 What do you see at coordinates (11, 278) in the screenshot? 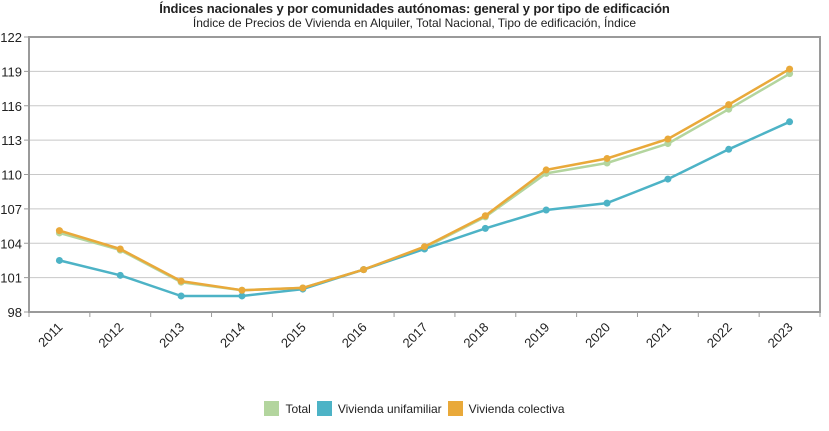
I see `y-tick-label: 101` at bounding box center [11, 278].